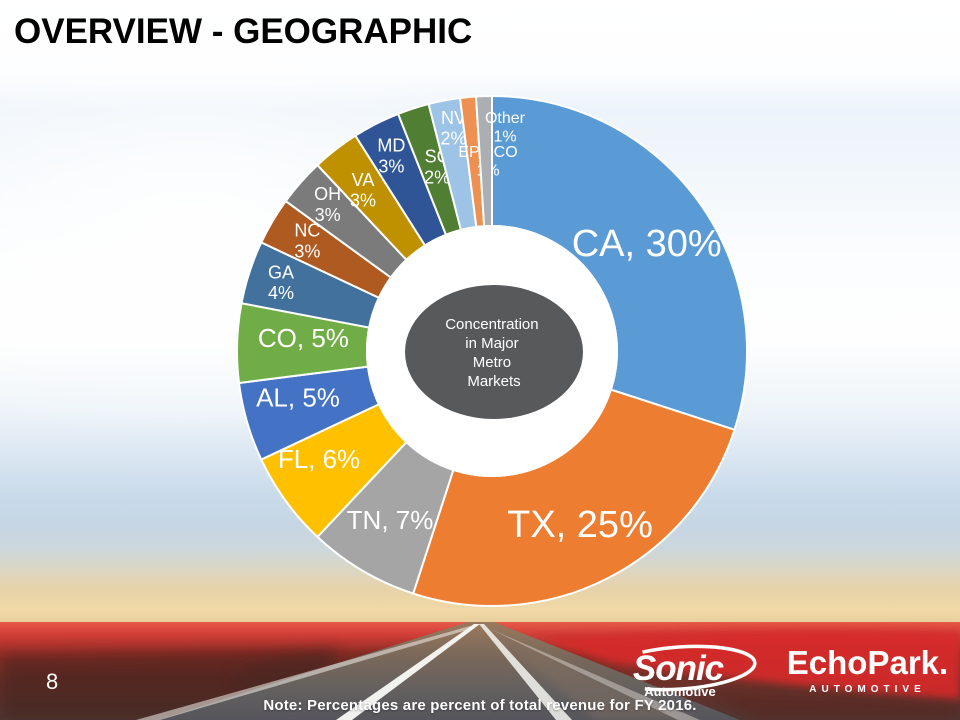 This screenshot has width=960, height=720. I want to click on sonic-automotive-logo: Sonic Automotive, so click(680, 671).